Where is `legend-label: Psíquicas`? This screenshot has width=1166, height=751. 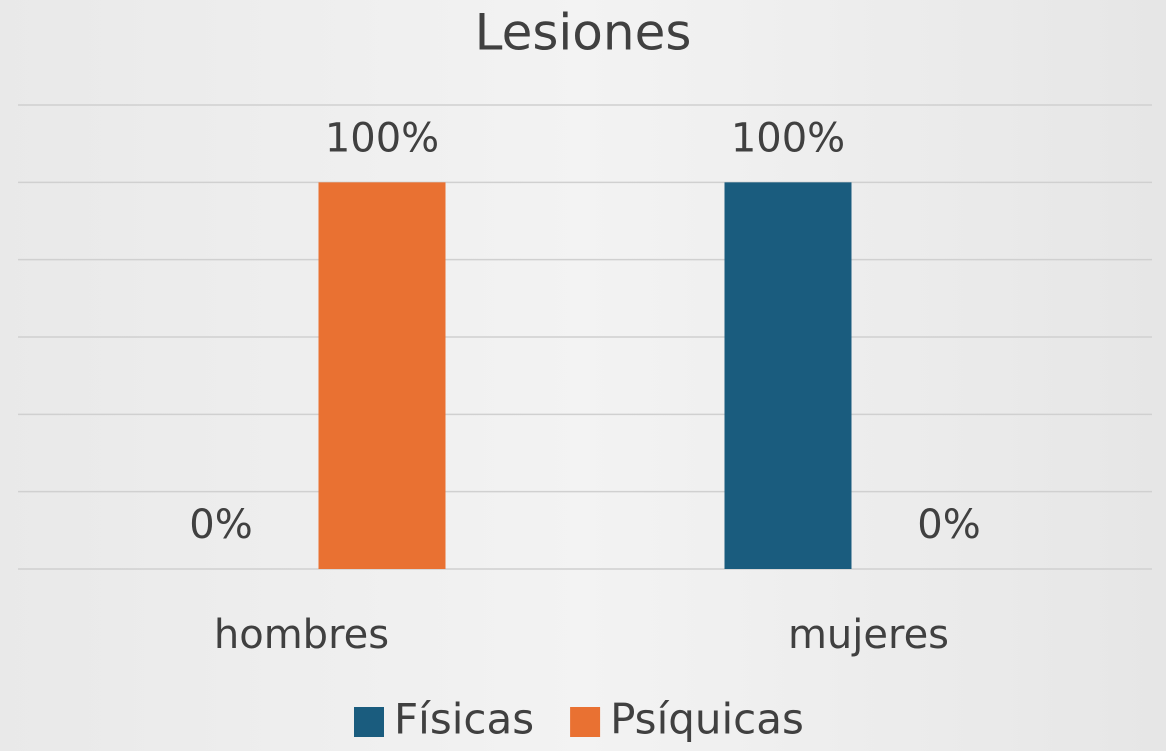 legend-label: Psíquicas is located at coordinates (707, 719).